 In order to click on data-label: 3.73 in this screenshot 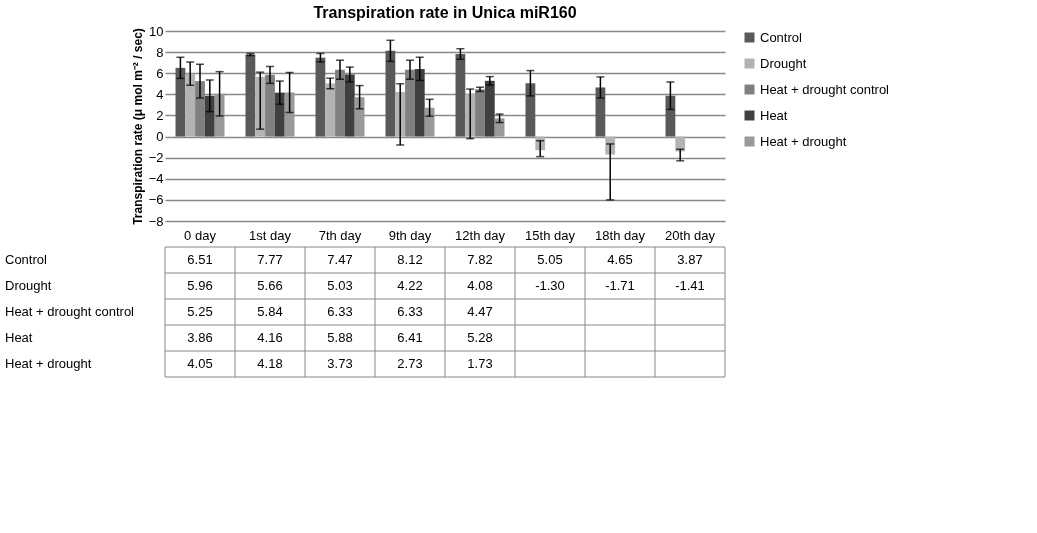, I will do `click(340, 363)`.